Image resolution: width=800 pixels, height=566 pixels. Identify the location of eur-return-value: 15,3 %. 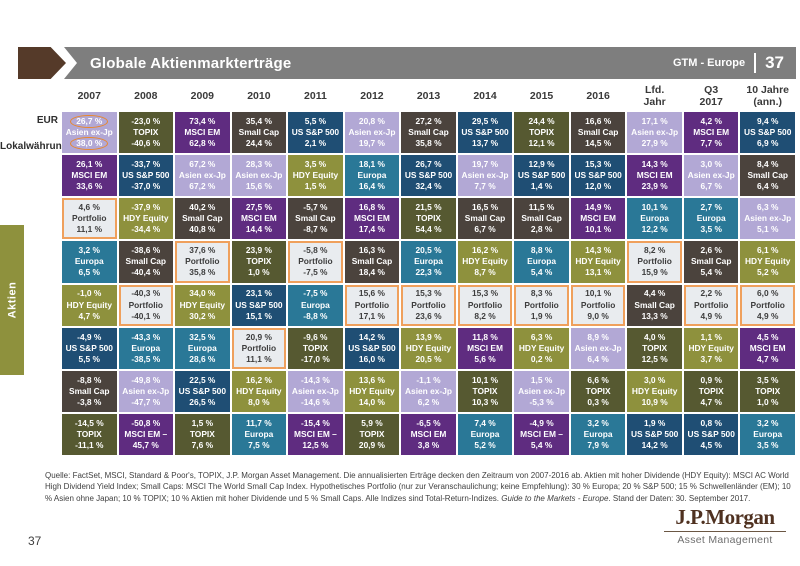
(428, 293).